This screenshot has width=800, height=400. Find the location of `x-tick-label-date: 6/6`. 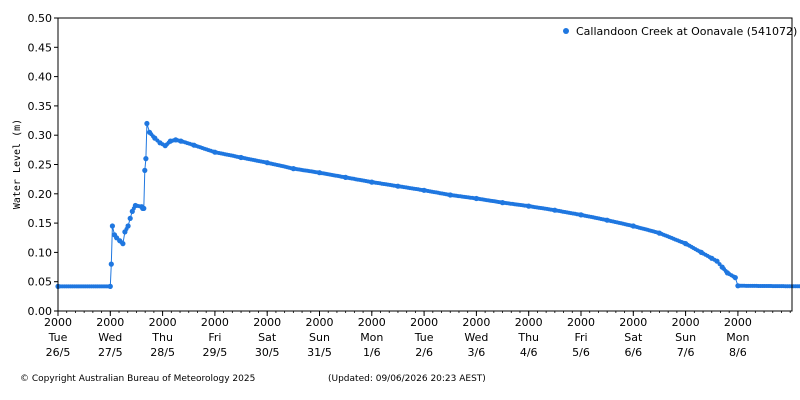

x-tick-label-date: 6/6 is located at coordinates (633, 352).